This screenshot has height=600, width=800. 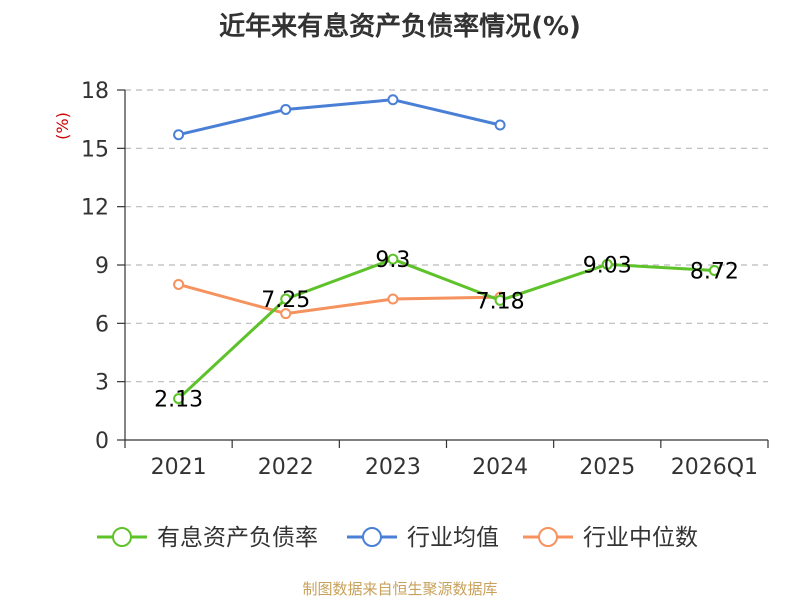 What do you see at coordinates (400, 589) in the screenshot?
I see `source-note: 制图数据来自恒生聚源数据库` at bounding box center [400, 589].